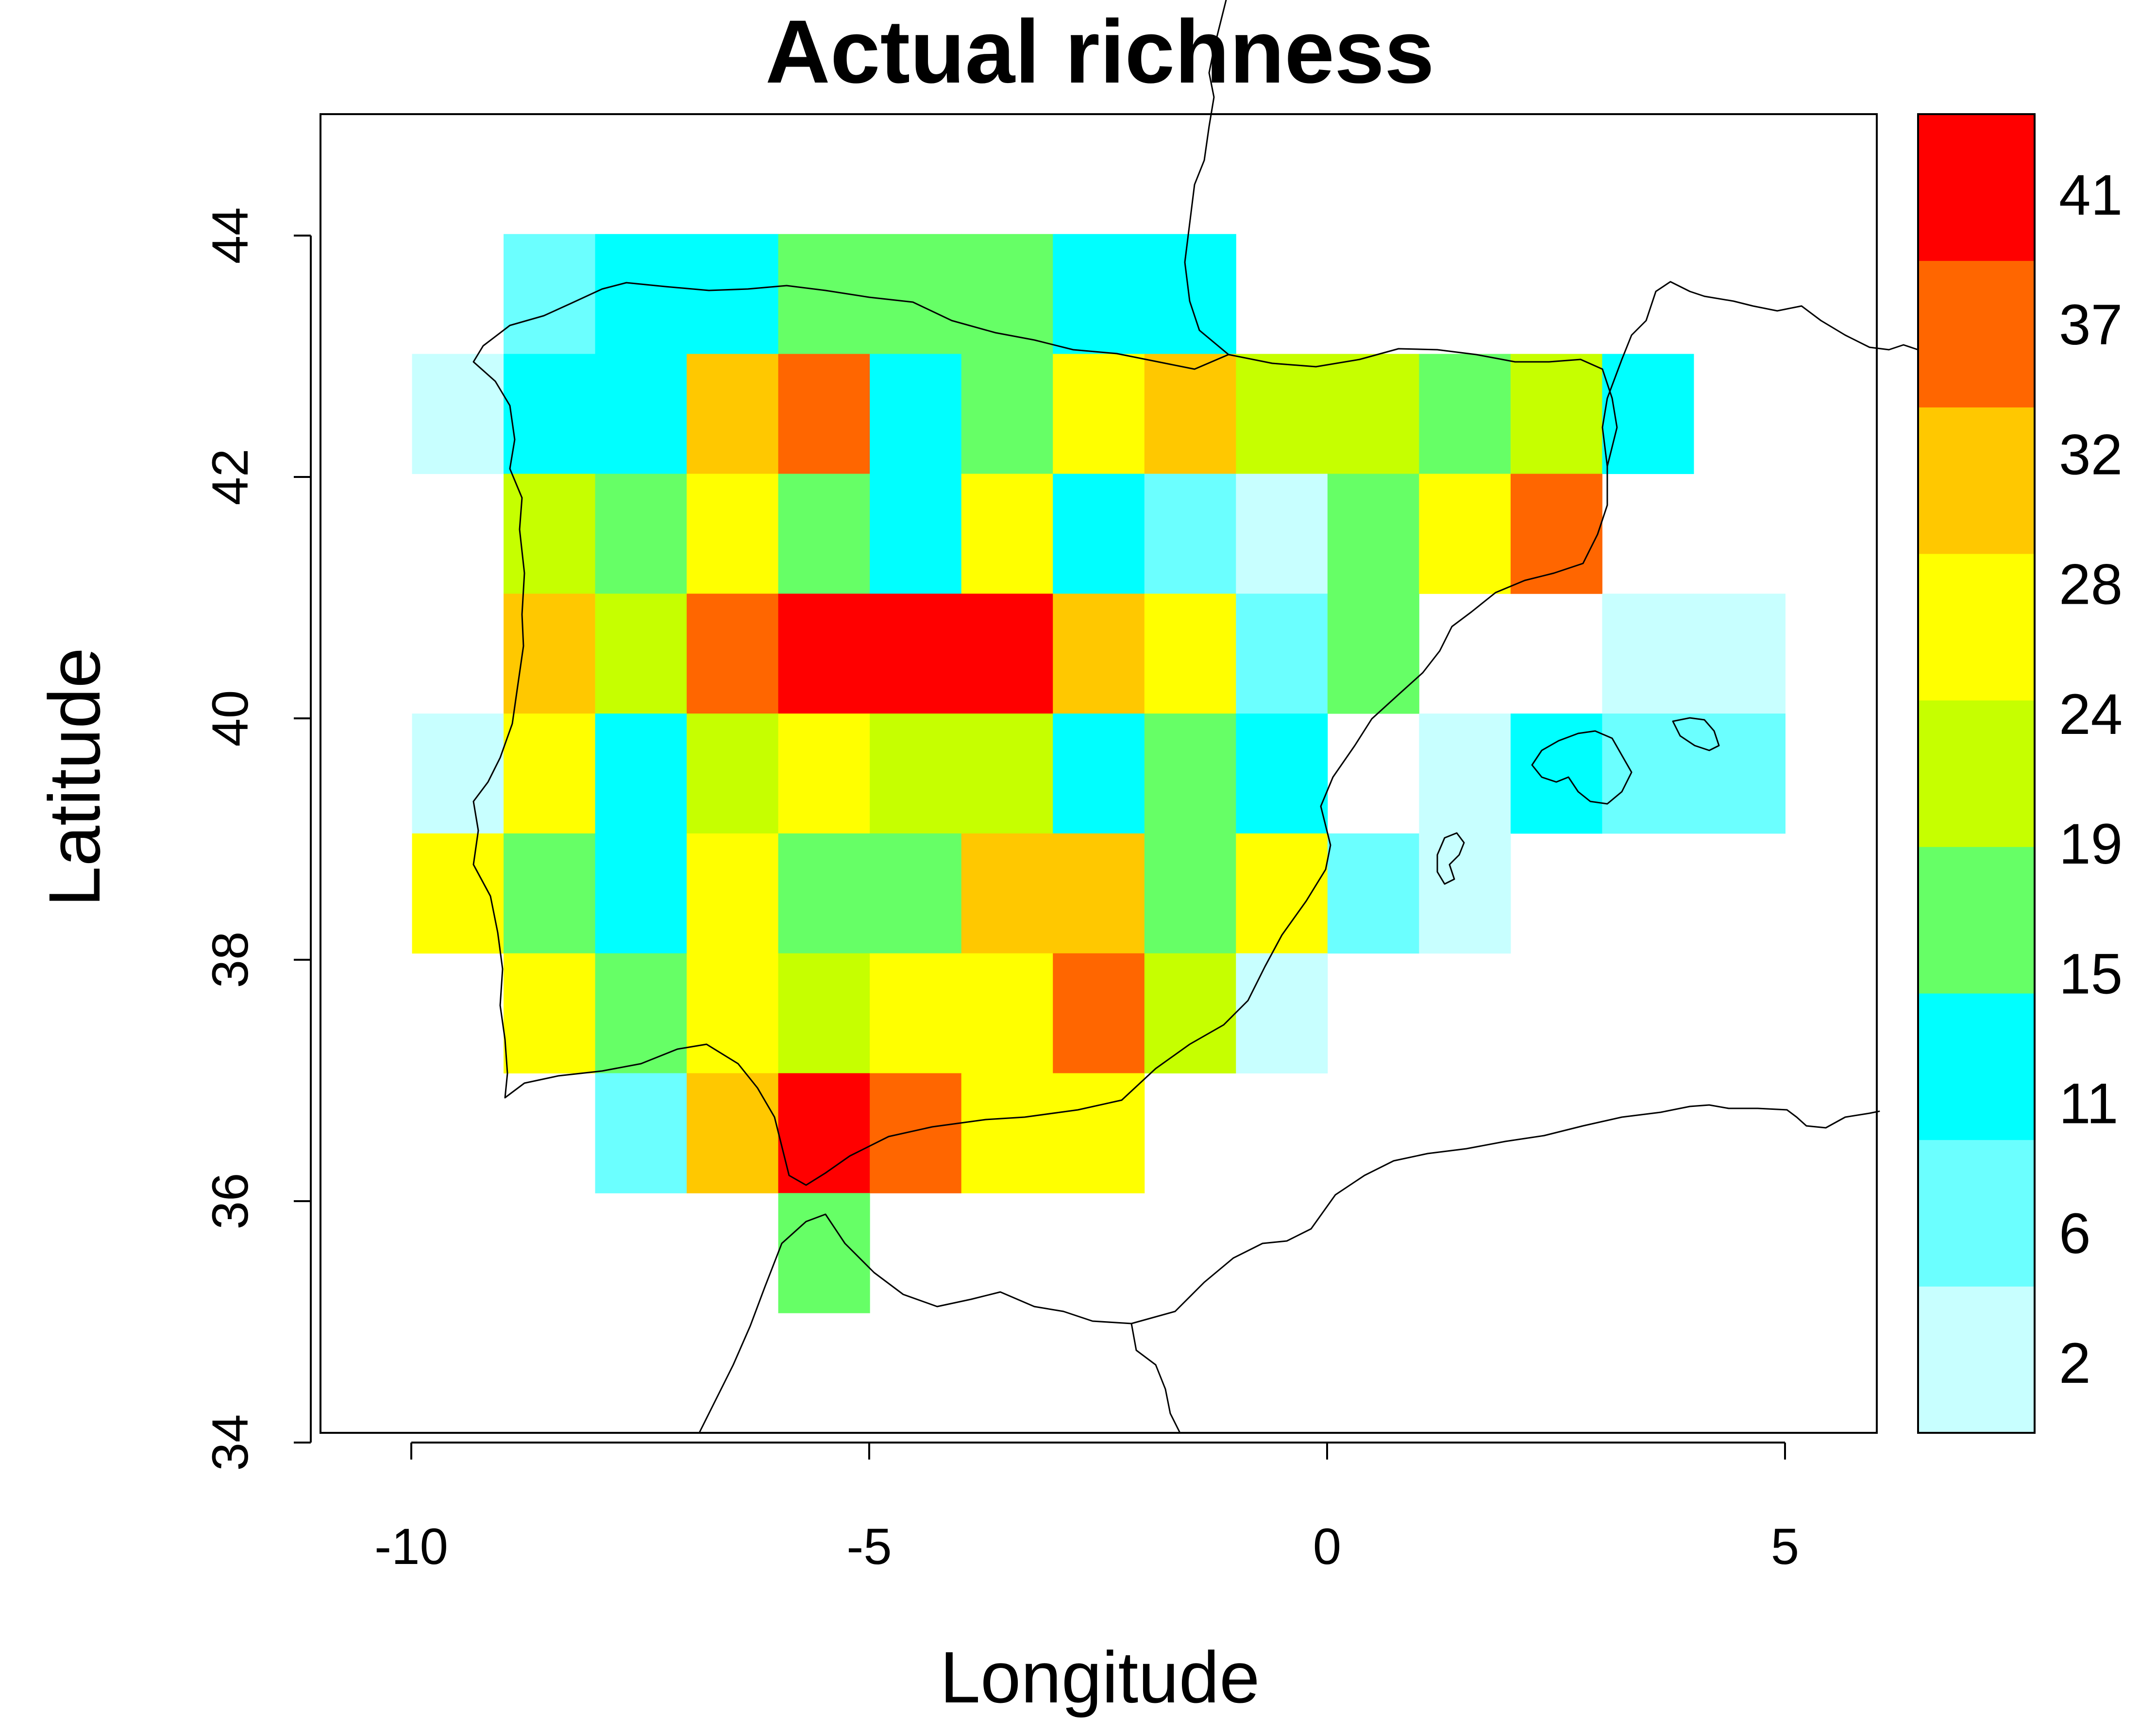  What do you see at coordinates (2089, 1104) in the screenshot?
I see `legend-label: 11` at bounding box center [2089, 1104].